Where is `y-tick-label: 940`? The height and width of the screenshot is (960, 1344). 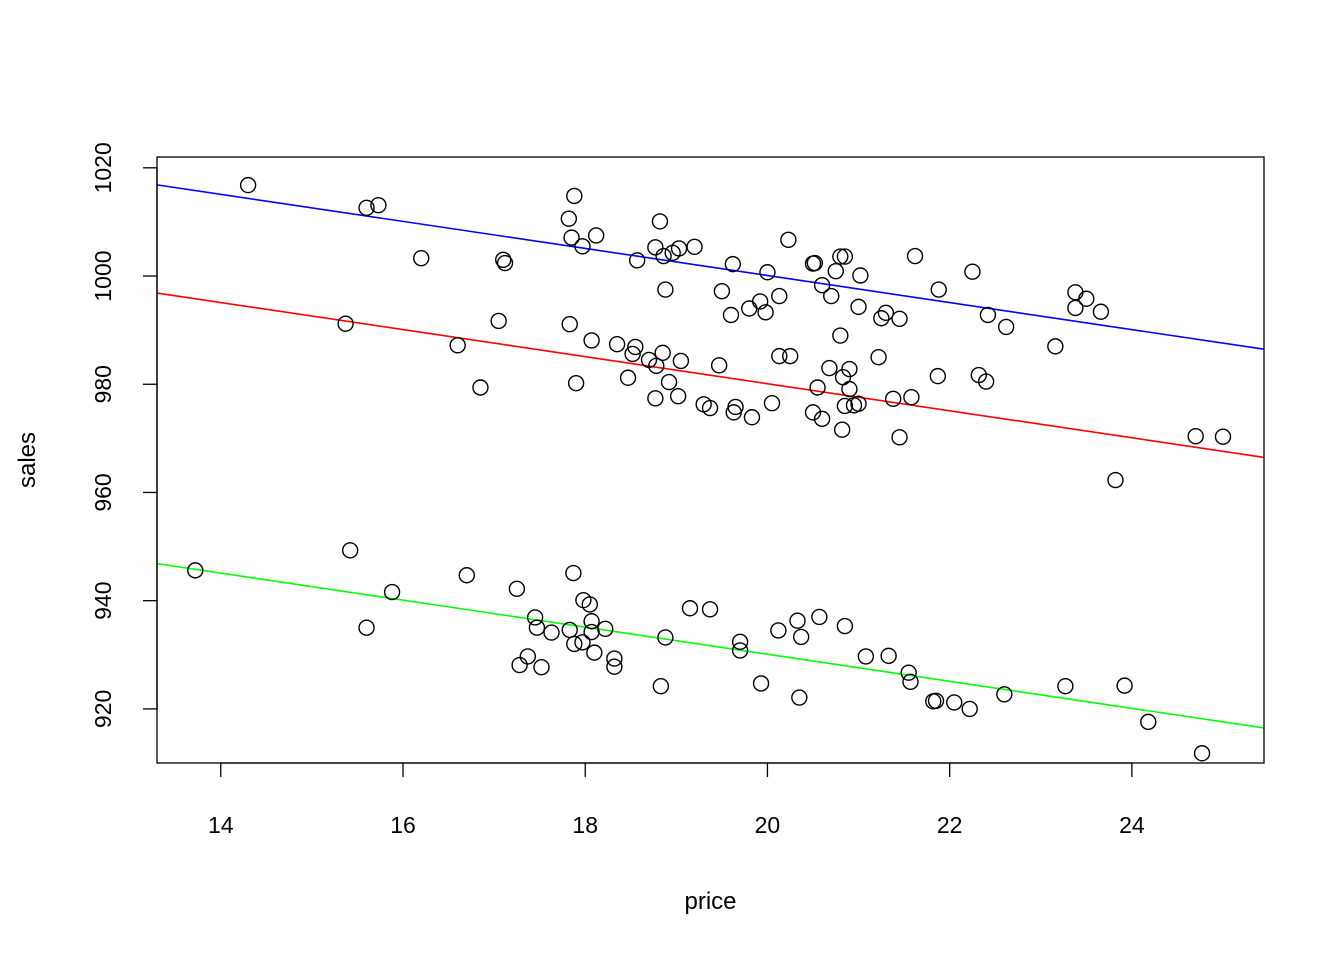 y-tick-label: 940 is located at coordinates (103, 600).